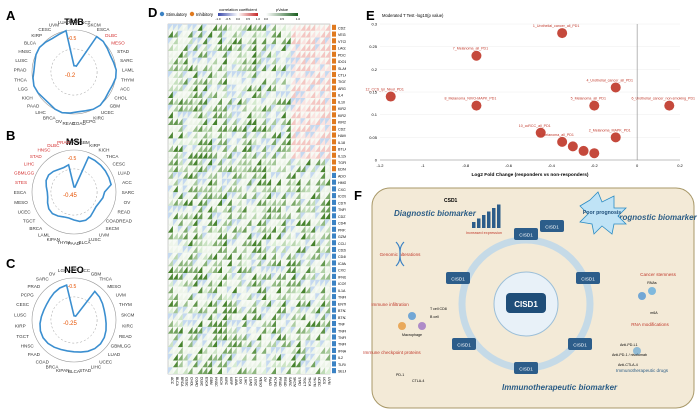  What do you see at coordinates (182, 382) in the screenshot?
I see `heatmap-col-label: BRCA` at bounding box center [182, 382].